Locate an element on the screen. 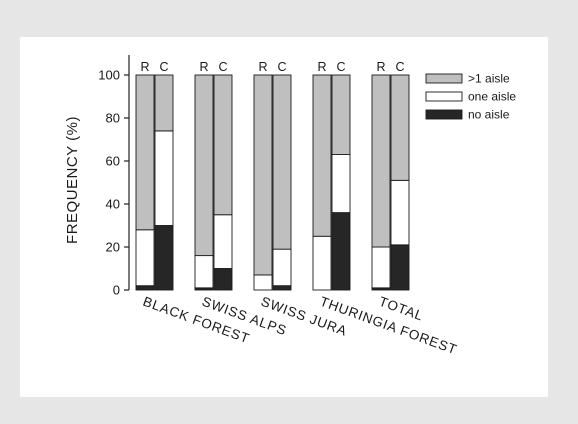 The width and height of the screenshot is (578, 424). bar-segment-swiss-alps-c-no-aisle is located at coordinates (223, 279).